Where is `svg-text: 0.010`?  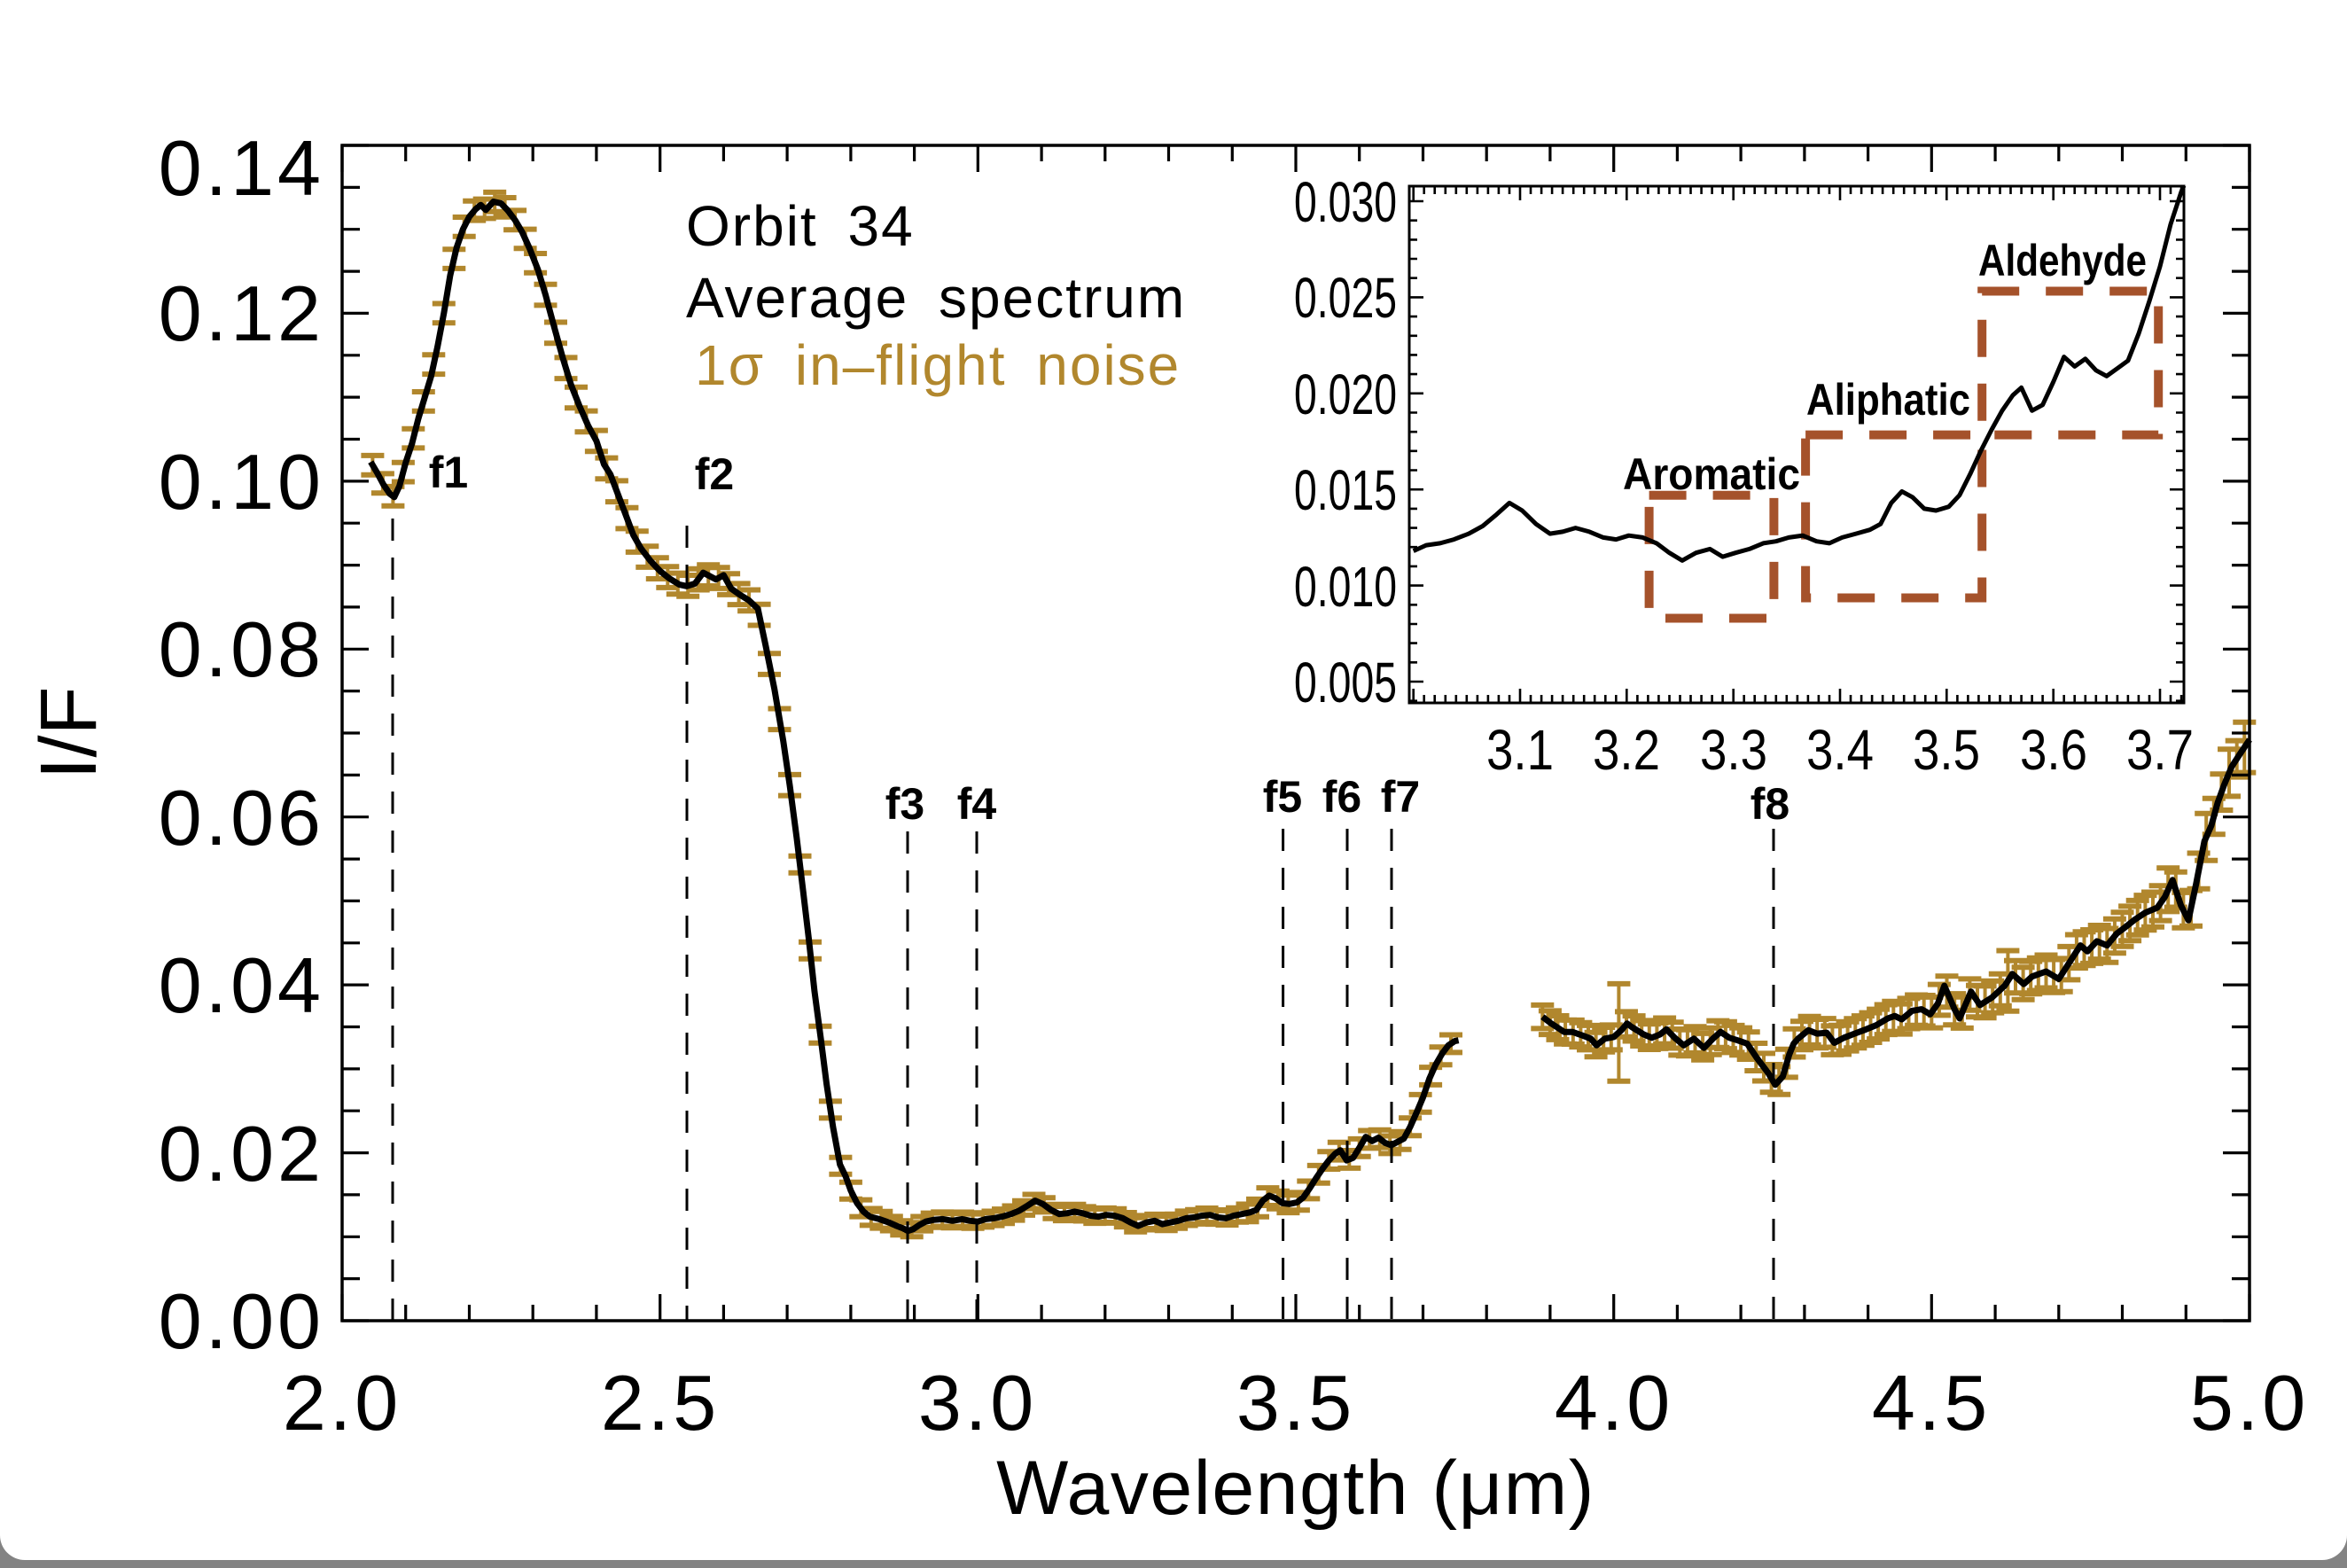 svg-text: 0.010 is located at coordinates (1345, 587).